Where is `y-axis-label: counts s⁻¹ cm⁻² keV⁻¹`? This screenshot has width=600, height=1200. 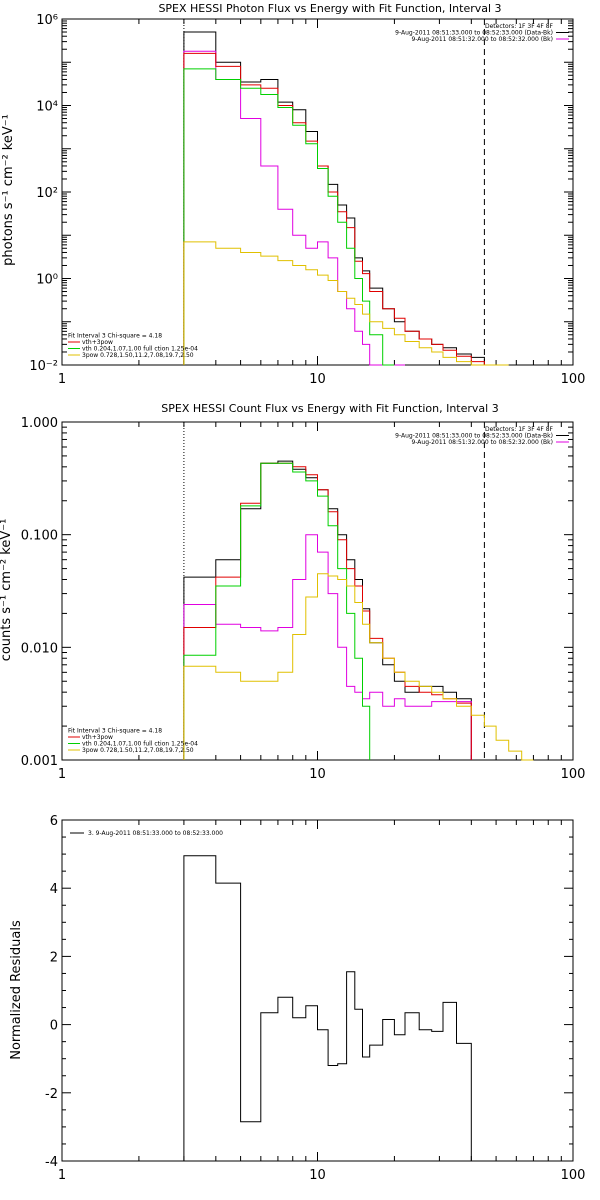 y-axis-label: counts s⁻¹ cm⁻² keV⁻¹ is located at coordinates (7, 590).